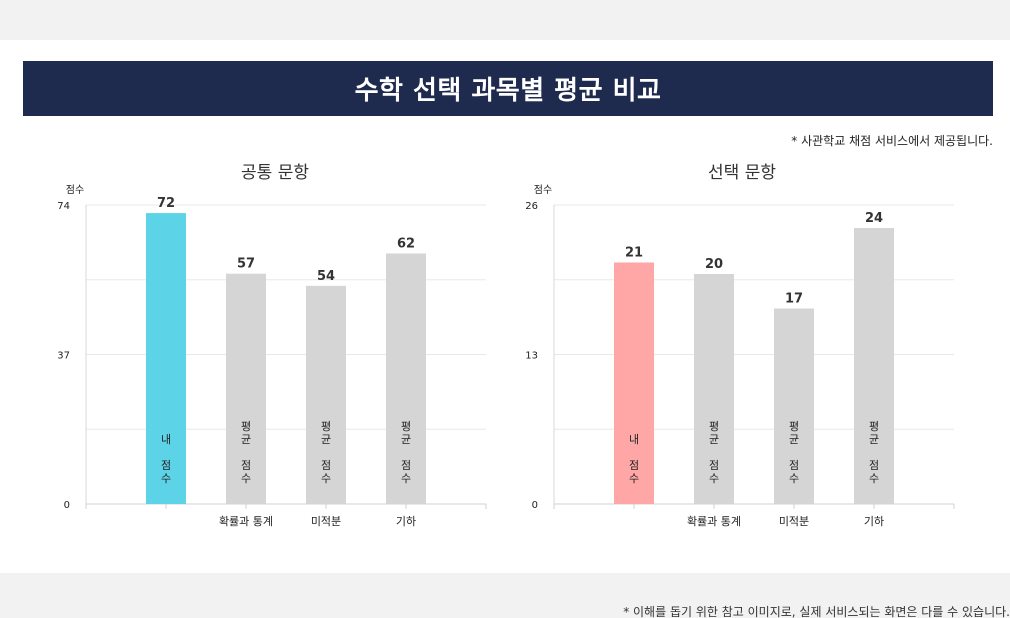 The height and width of the screenshot is (618, 1010). I want to click on y-tick-label: 26, so click(531, 206).